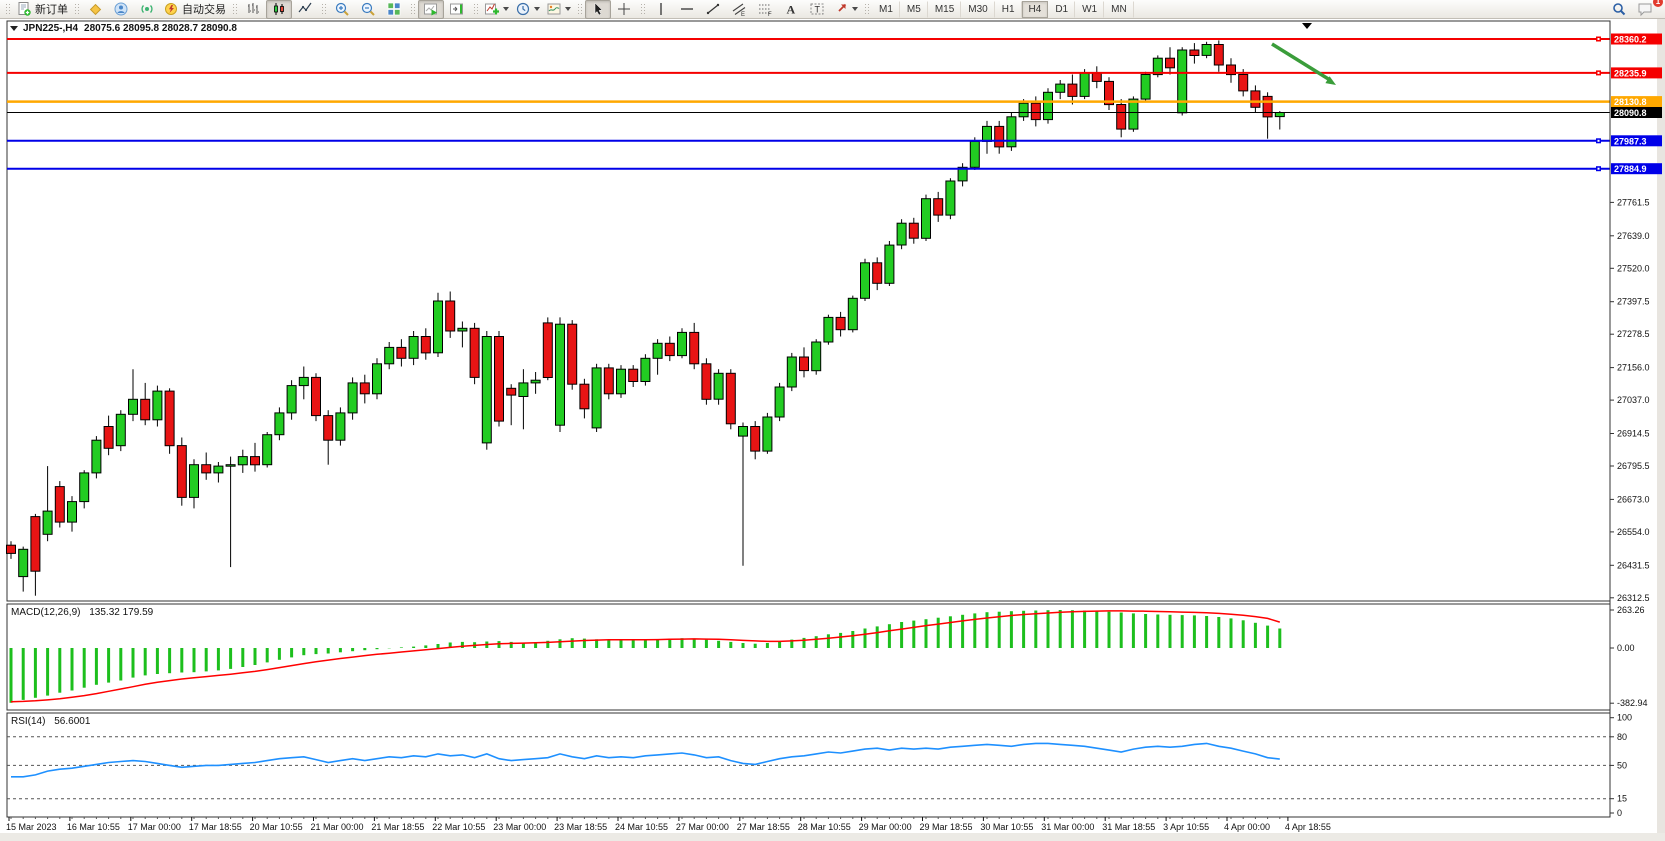 The width and height of the screenshot is (1665, 841). Describe the element at coordinates (42, 9) in the screenshot. I see `toolbar-new-order-button: 新订单` at that location.